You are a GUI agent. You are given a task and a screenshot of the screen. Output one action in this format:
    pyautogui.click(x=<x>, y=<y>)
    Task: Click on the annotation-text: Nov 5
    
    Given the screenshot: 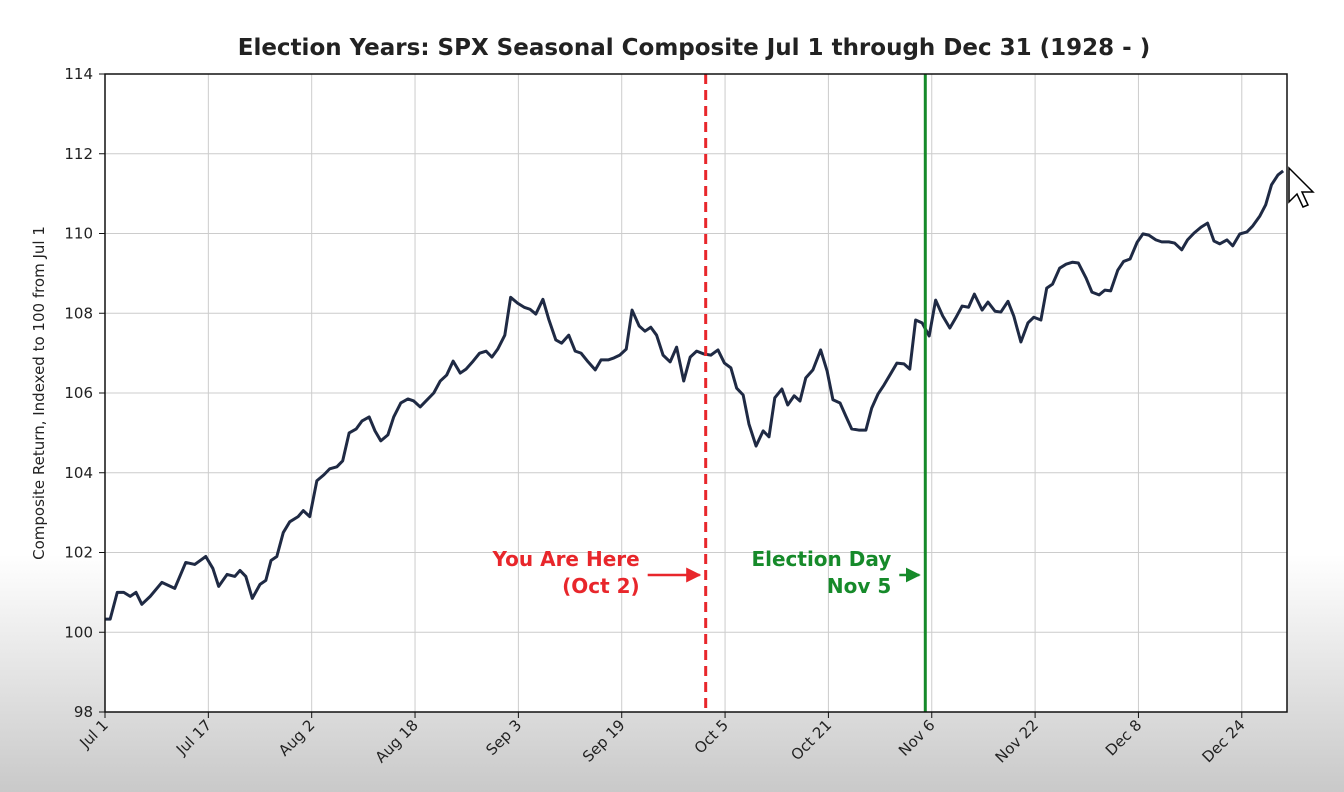 What is the action you would take?
    pyautogui.click(x=859, y=586)
    